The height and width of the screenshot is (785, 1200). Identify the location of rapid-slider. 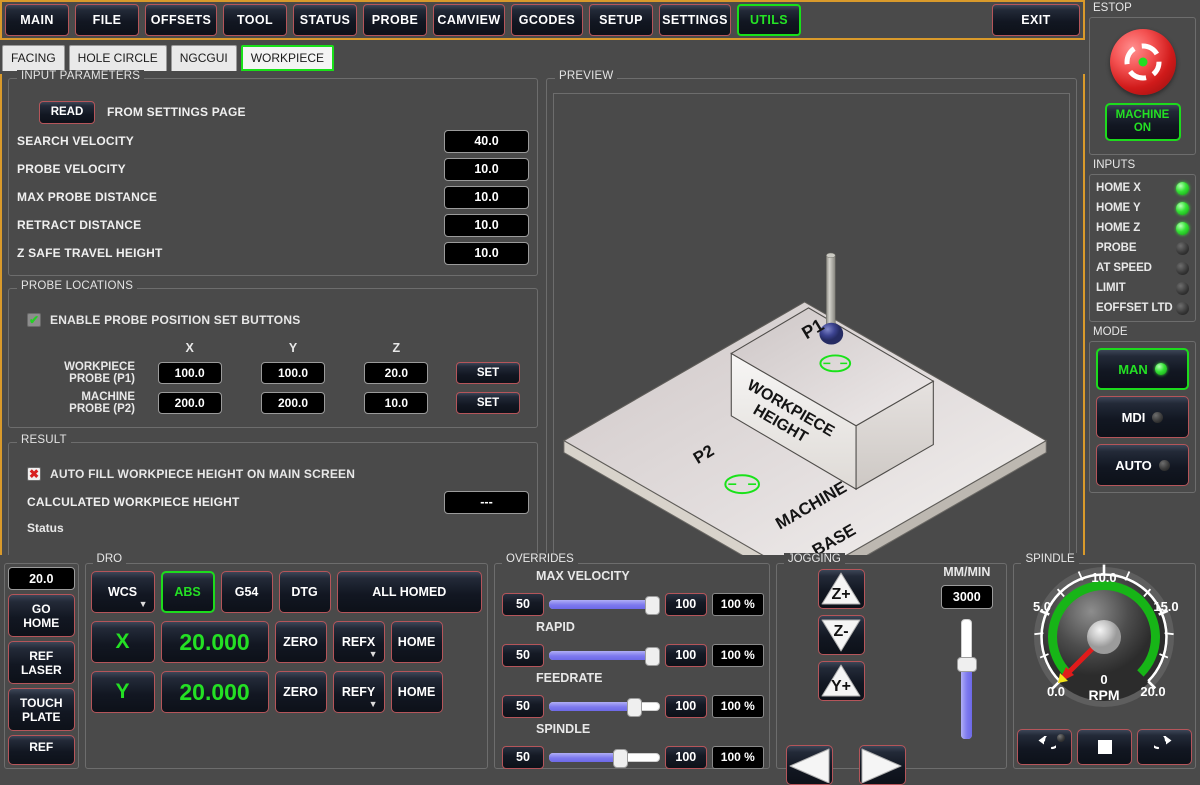
(605, 656).